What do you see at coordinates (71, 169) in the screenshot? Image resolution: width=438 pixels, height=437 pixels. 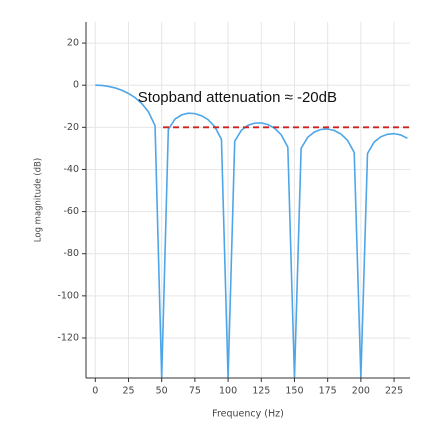 I see `y-tick-label: -40` at bounding box center [71, 169].